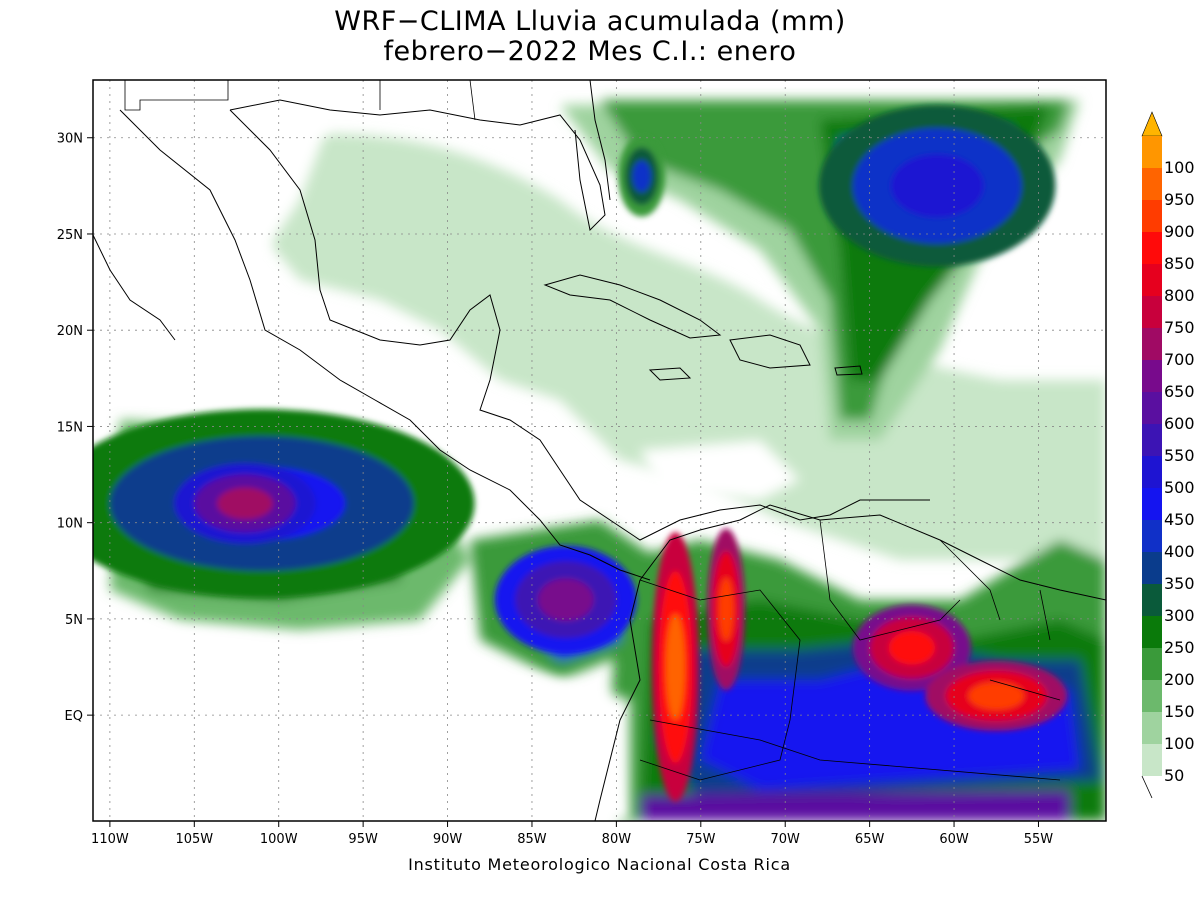 The image size is (1200, 900). What do you see at coordinates (1179, 359) in the screenshot?
I see `colorbar-label: 700` at bounding box center [1179, 359].